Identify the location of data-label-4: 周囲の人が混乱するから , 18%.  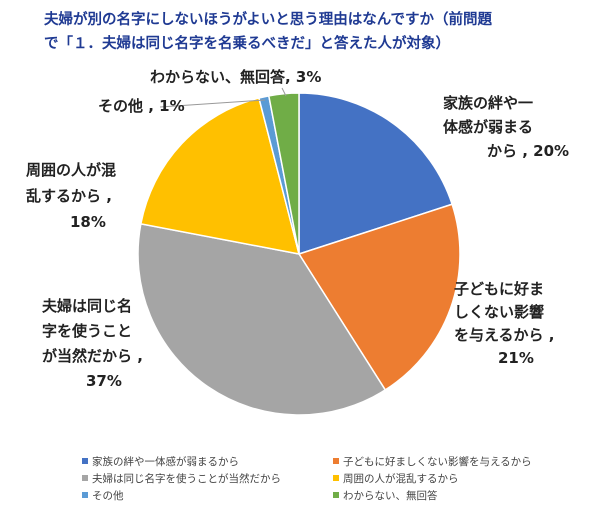
(71, 196).